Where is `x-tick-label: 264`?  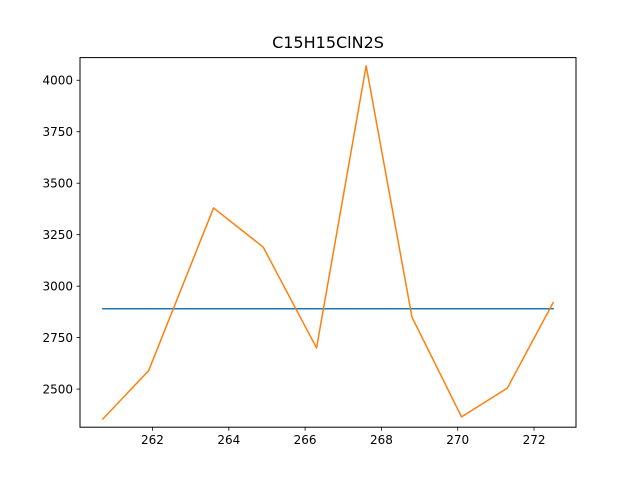
x-tick-label: 264 is located at coordinates (228, 440).